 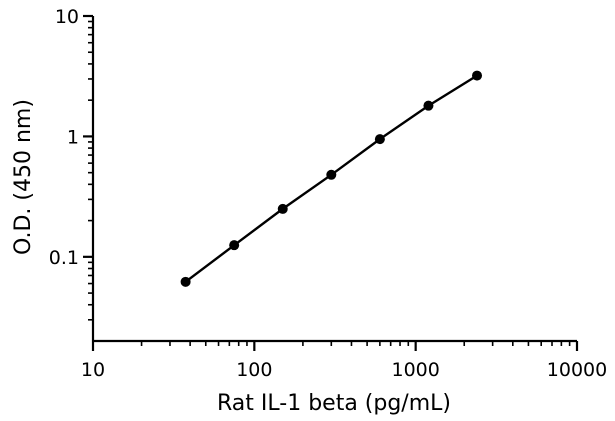 I want to click on y-axis-label: O.D. (450 nm), so click(x=23, y=177).